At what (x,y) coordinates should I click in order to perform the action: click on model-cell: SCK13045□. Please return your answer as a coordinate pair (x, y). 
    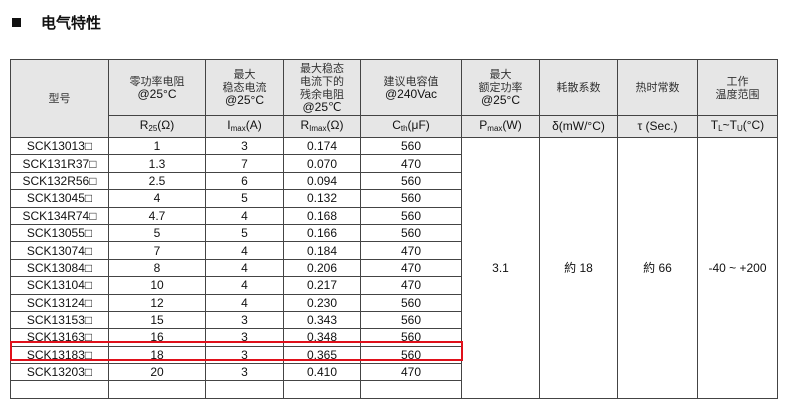
    Looking at the image, I should click on (59, 198).